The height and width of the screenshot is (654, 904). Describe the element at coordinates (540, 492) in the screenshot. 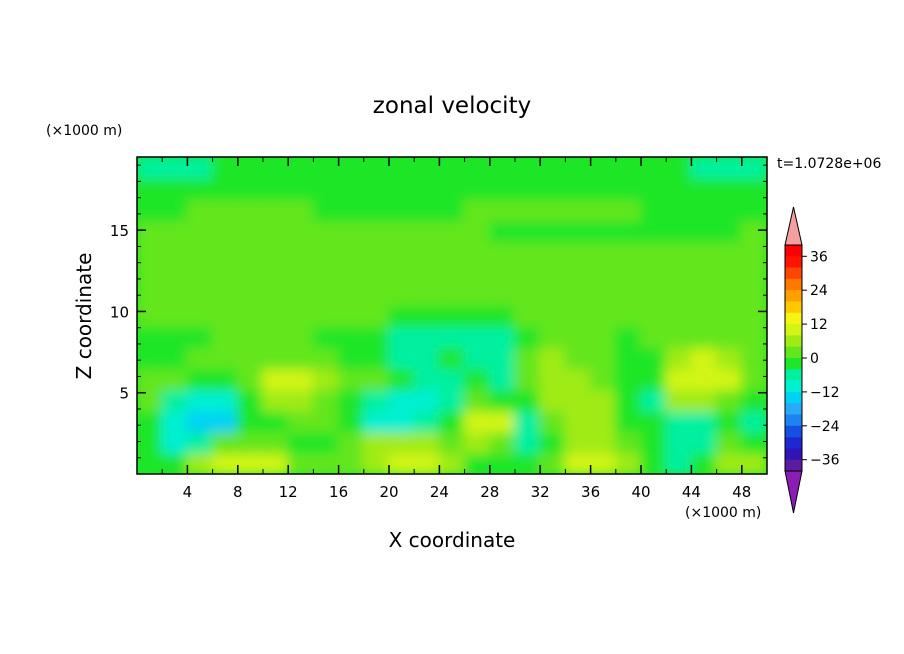

I see `x-tick-label: 32` at that location.